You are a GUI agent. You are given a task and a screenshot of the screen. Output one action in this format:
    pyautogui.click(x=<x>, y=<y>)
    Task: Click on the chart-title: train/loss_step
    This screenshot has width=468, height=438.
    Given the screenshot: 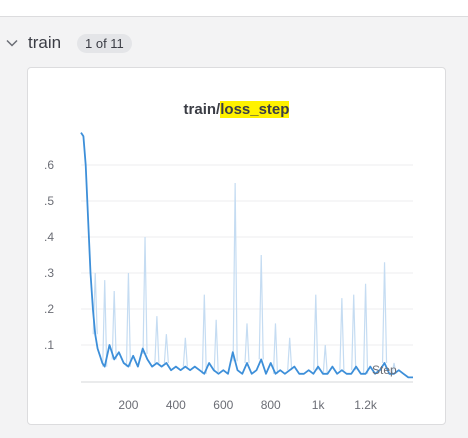 What is the action you would take?
    pyautogui.click(x=236, y=109)
    